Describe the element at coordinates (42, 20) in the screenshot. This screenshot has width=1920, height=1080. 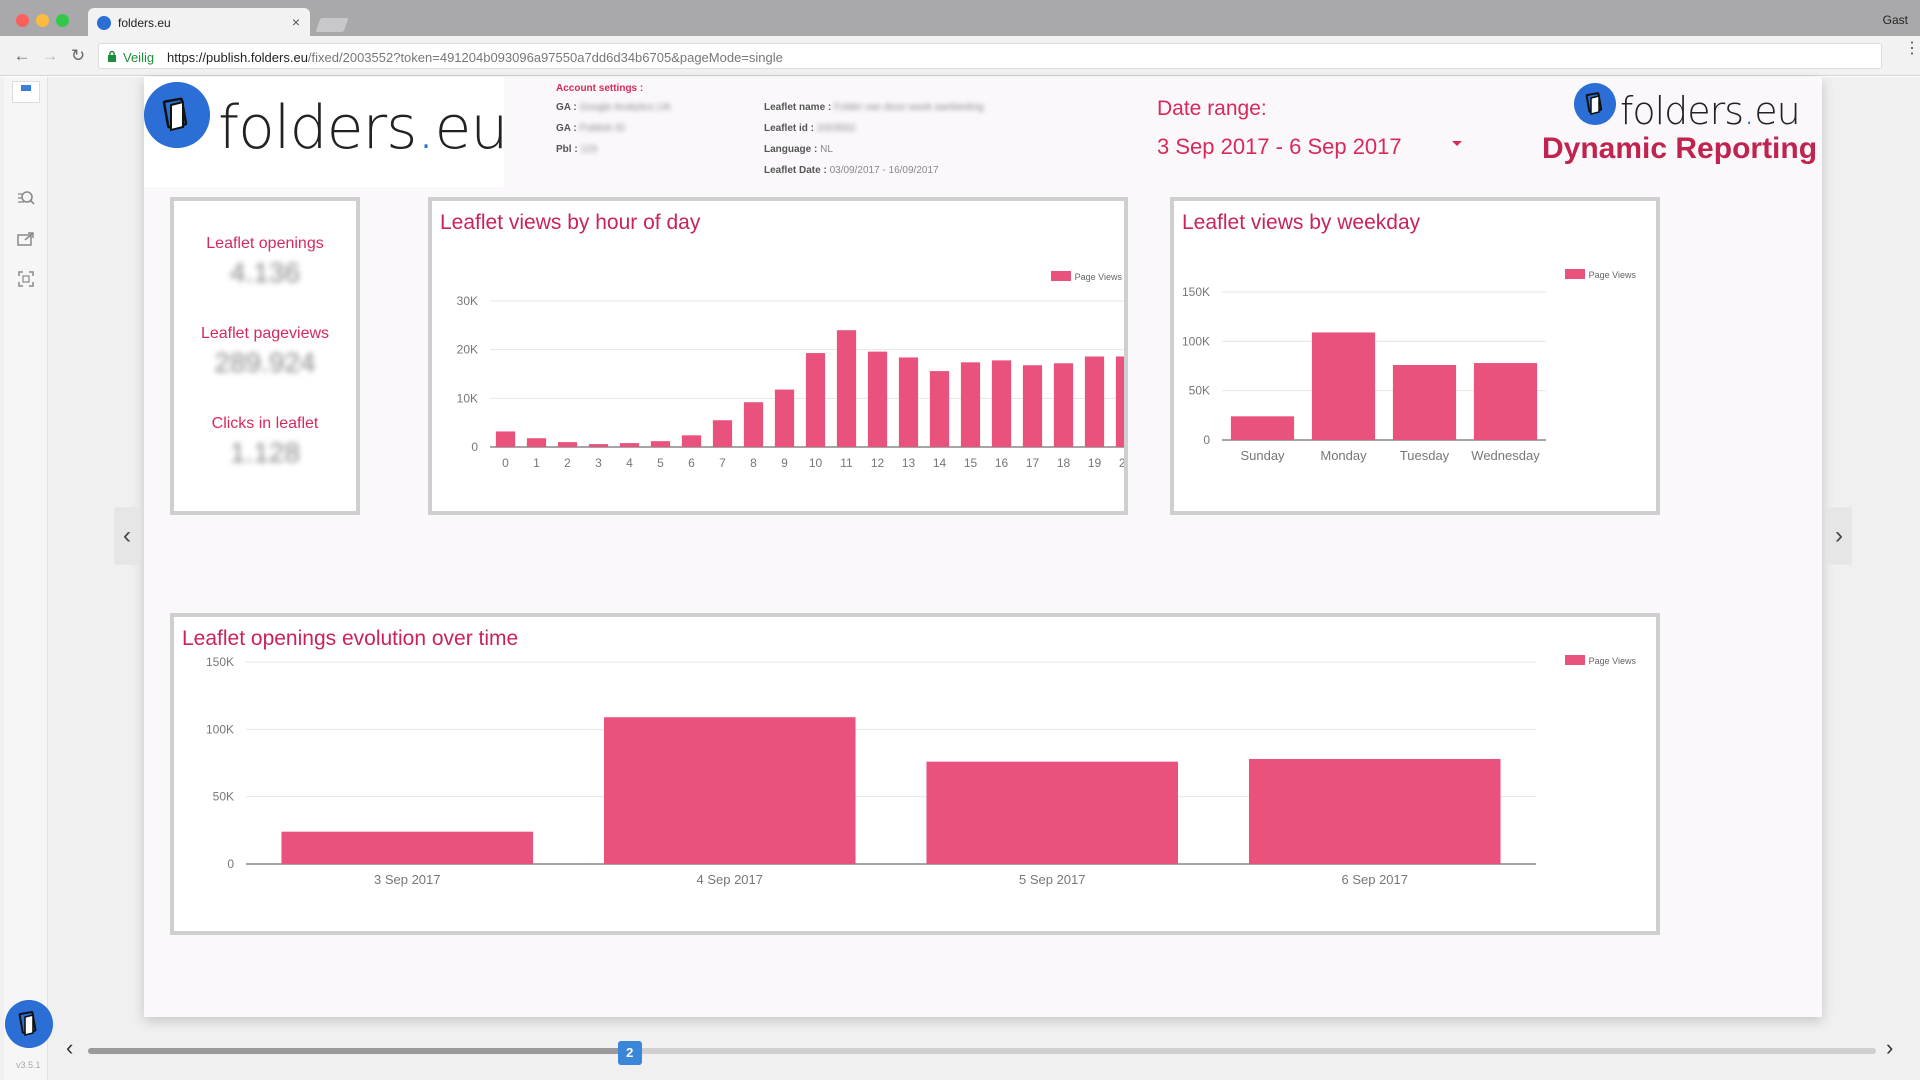
I see `minimize-window-button` at that location.